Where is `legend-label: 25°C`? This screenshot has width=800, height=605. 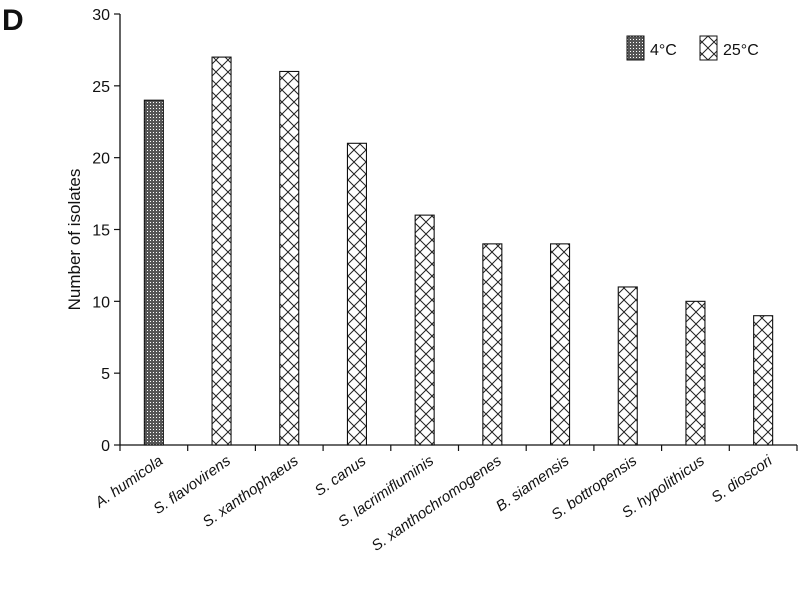 legend-label: 25°C is located at coordinates (741, 50).